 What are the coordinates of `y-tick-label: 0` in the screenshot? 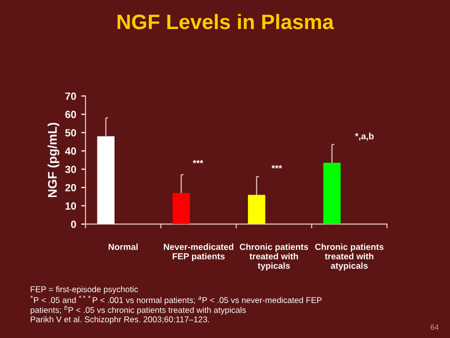 It's located at (73, 224).